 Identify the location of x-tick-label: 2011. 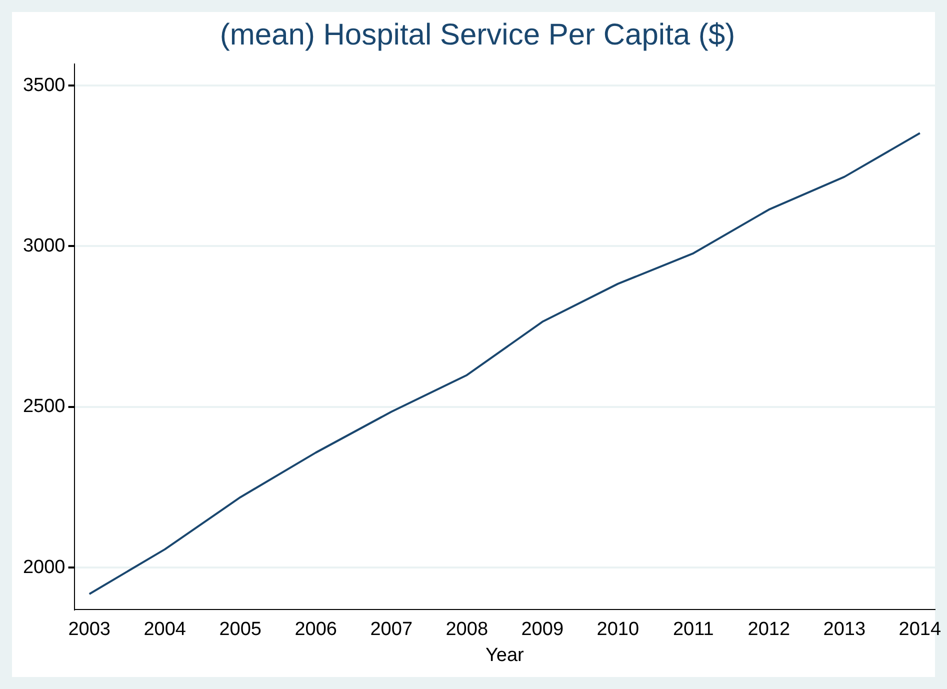
(693, 629).